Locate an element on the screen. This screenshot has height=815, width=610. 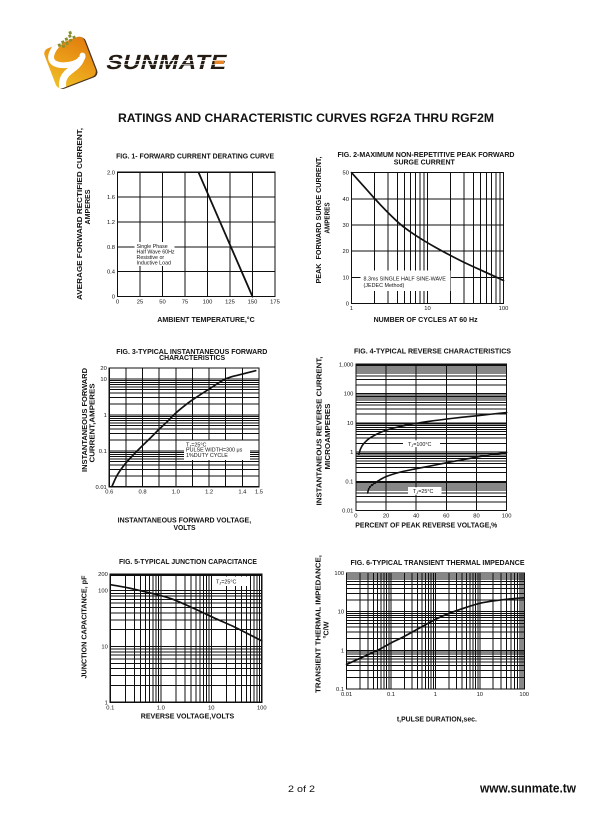
svg-text: 8.3ms SINGLE HALF SINE-WAVE is located at coordinates (405, 280).